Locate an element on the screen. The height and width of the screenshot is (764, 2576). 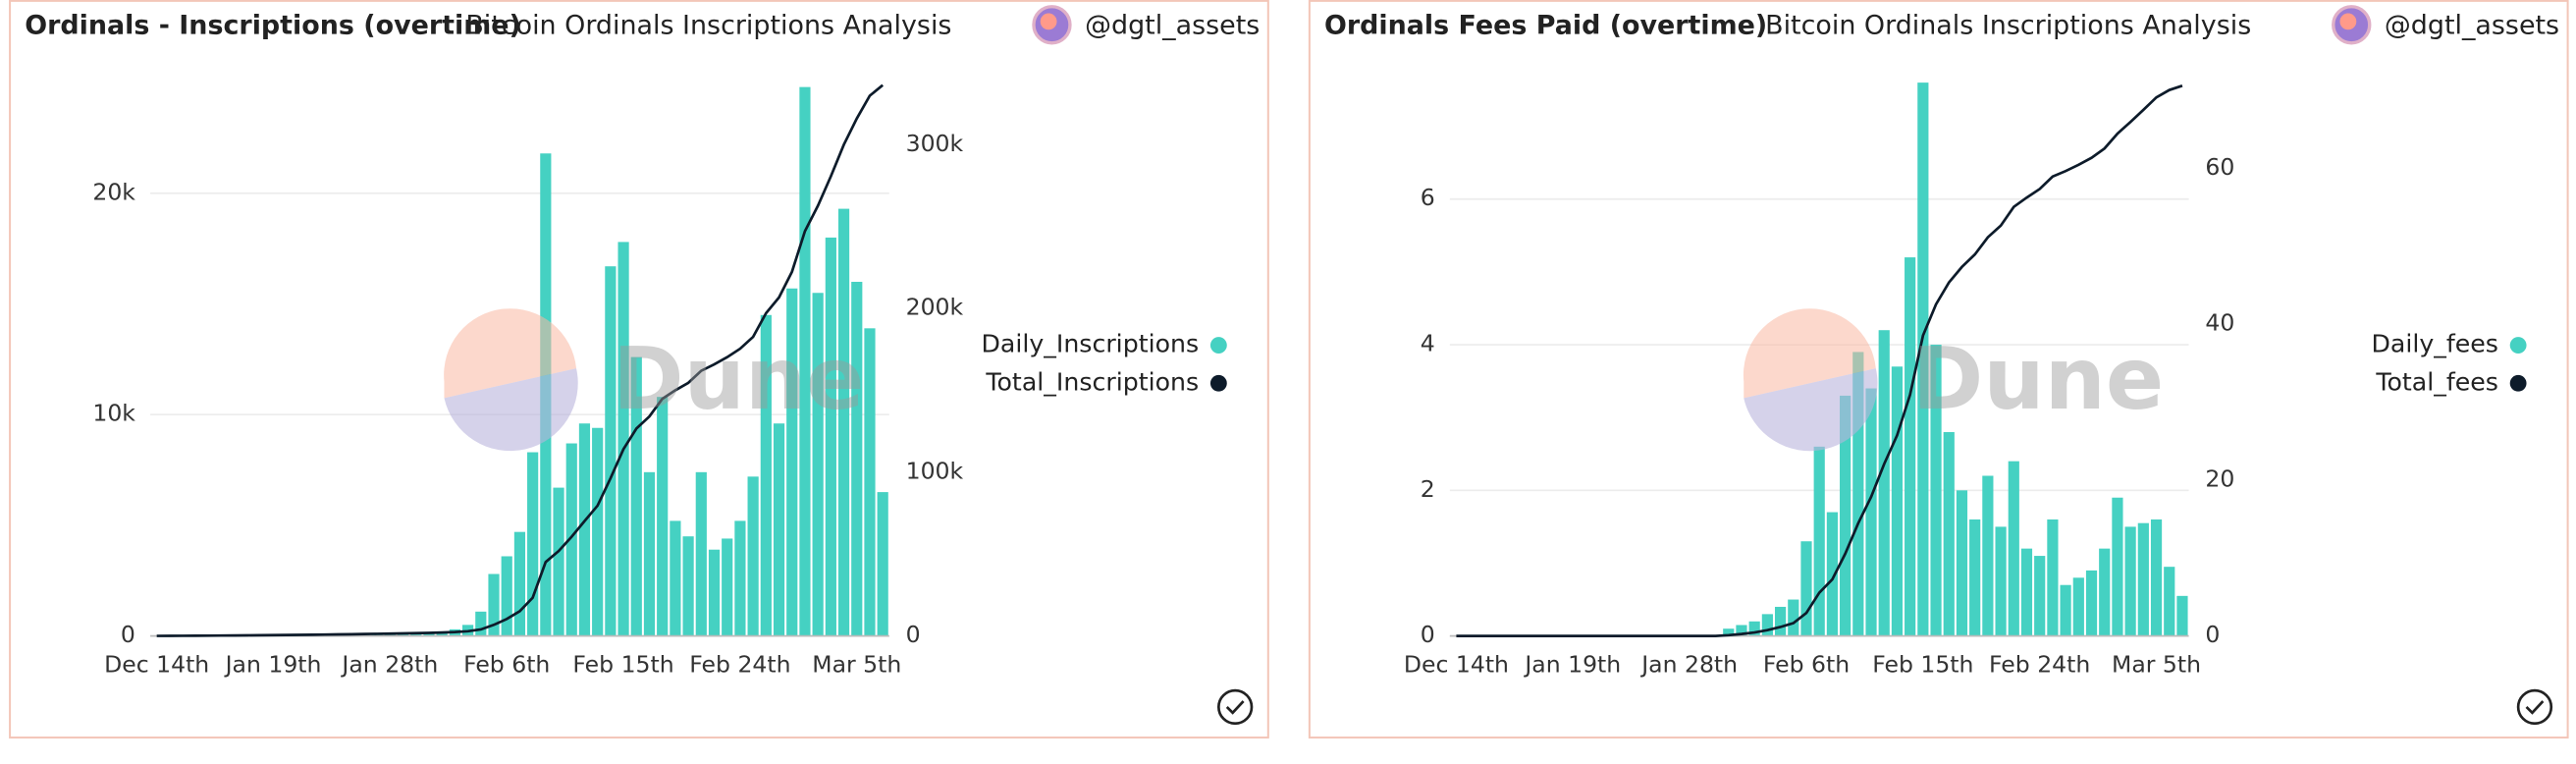
legend-label: Total_fees is located at coordinates (2436, 381).